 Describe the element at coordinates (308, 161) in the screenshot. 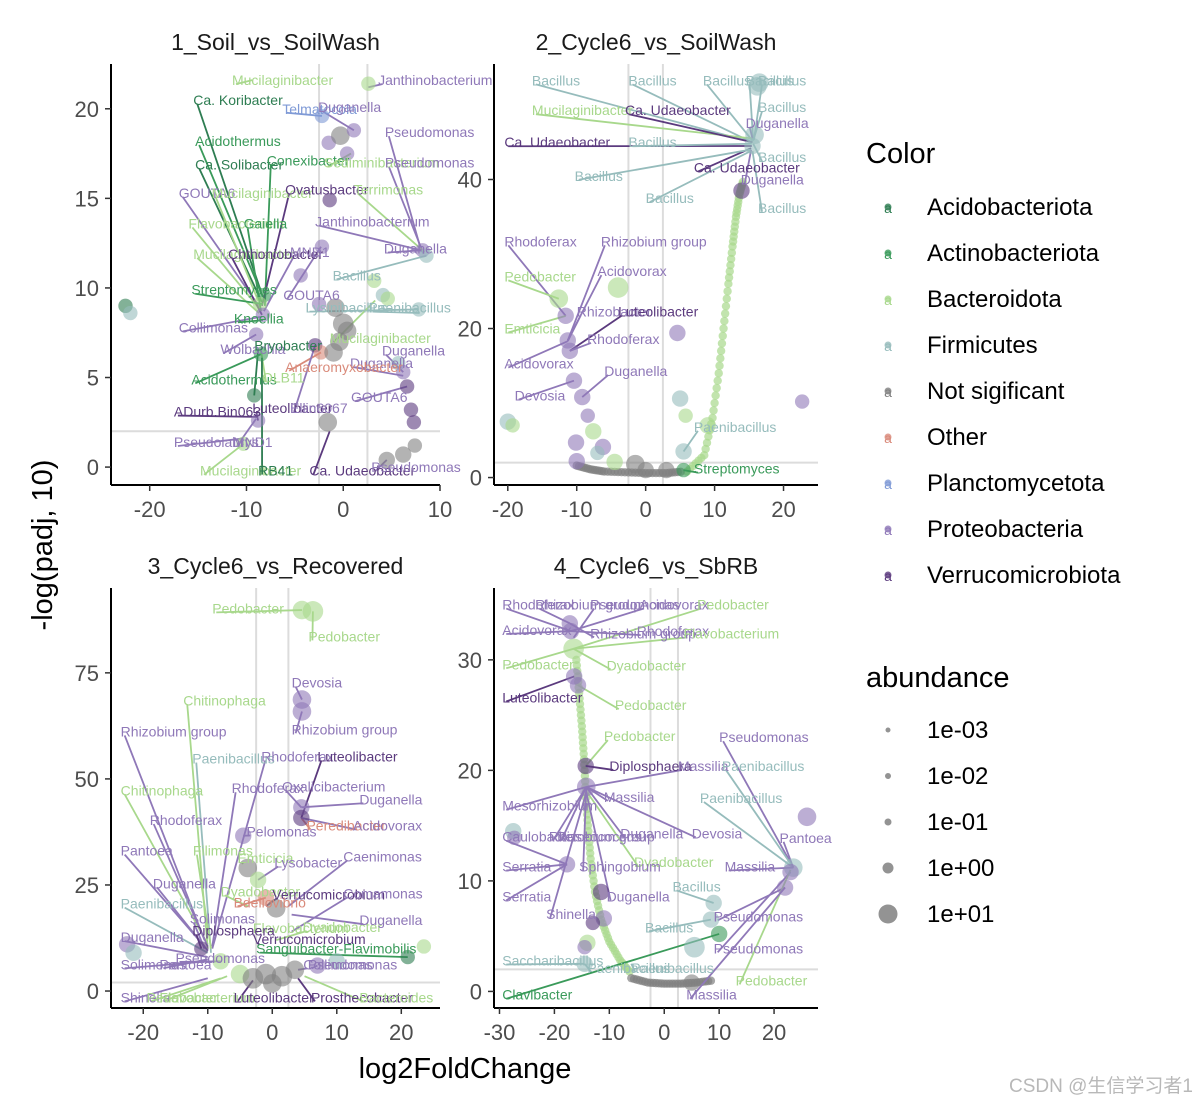

I see `point-label: Conexibacter` at that location.